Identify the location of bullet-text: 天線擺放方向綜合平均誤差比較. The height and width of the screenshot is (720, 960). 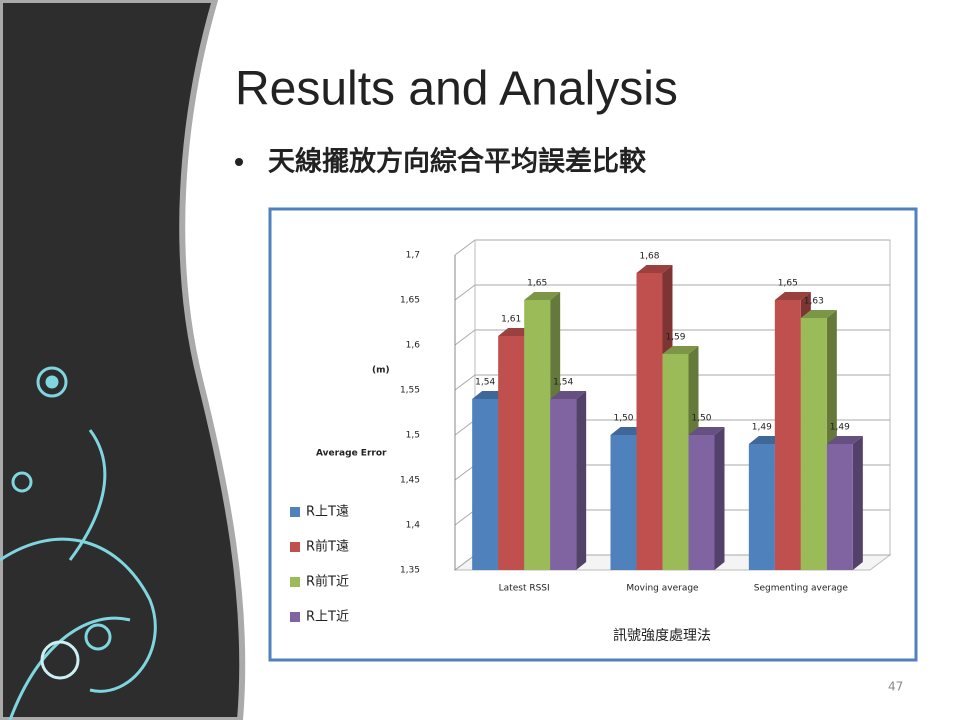
(457, 162).